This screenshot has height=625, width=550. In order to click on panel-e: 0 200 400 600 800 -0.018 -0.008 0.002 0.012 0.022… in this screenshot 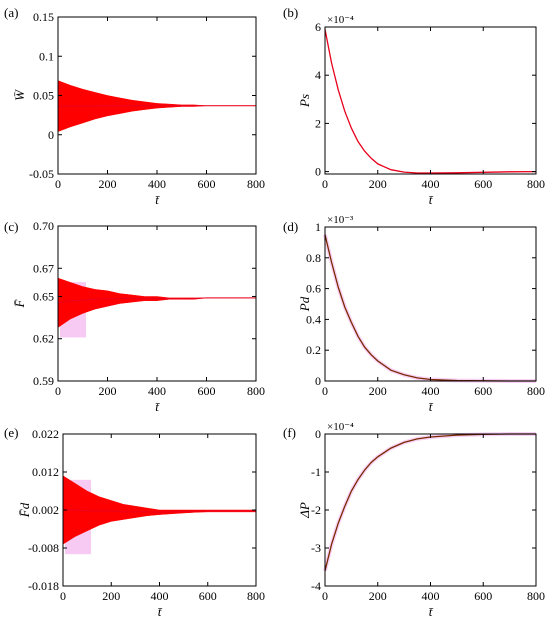, I will do `click(134, 522)`.